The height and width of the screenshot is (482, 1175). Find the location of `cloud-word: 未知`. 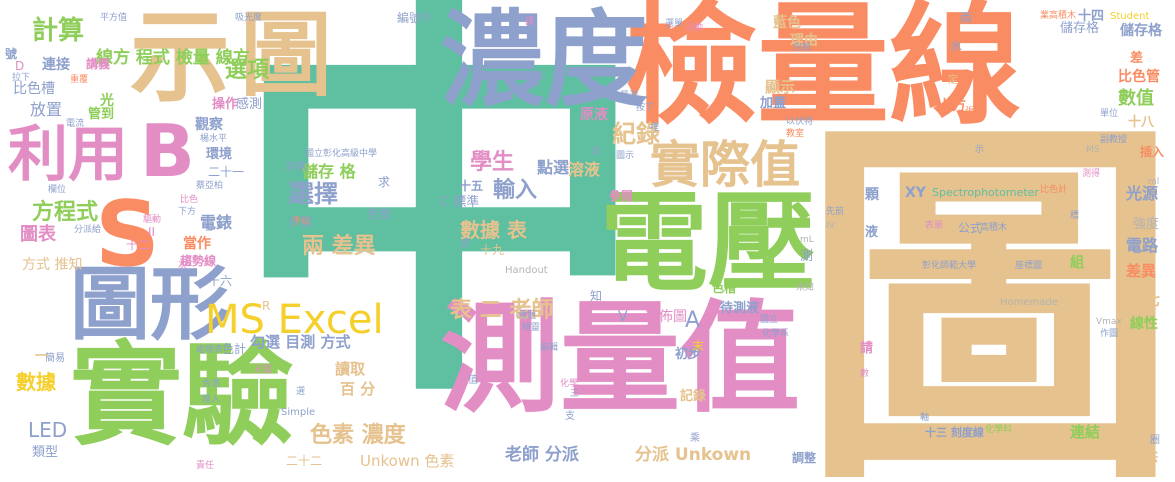

cloud-word: 未知 is located at coordinates (805, 288).